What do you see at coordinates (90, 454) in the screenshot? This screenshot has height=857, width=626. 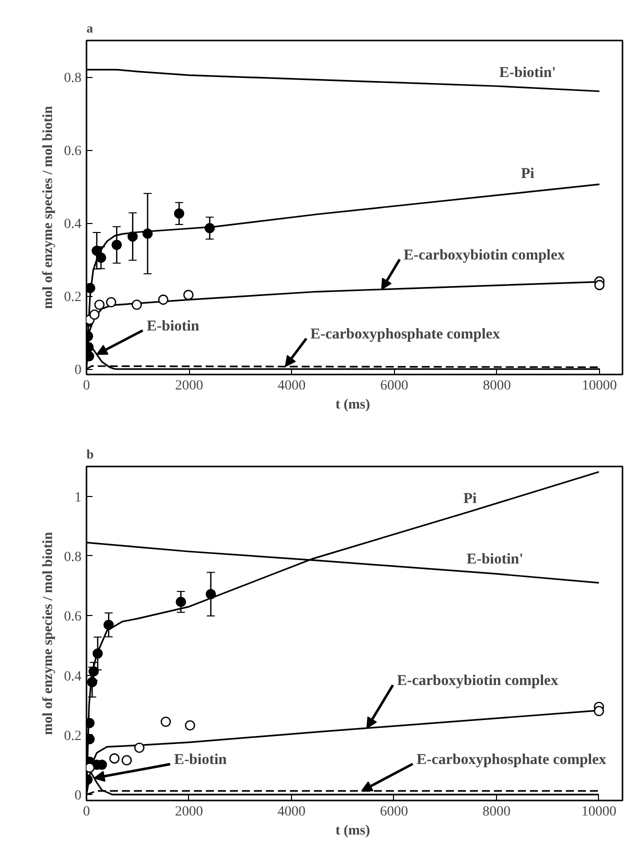 I see `chart-title: b` at bounding box center [90, 454].